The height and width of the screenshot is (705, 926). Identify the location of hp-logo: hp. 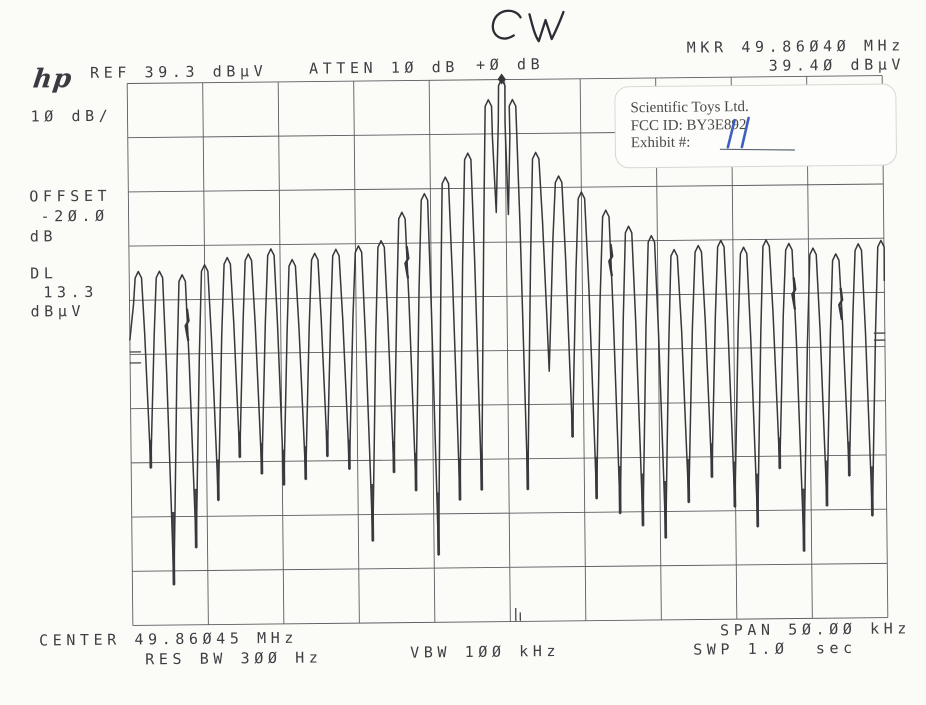
(52, 79).